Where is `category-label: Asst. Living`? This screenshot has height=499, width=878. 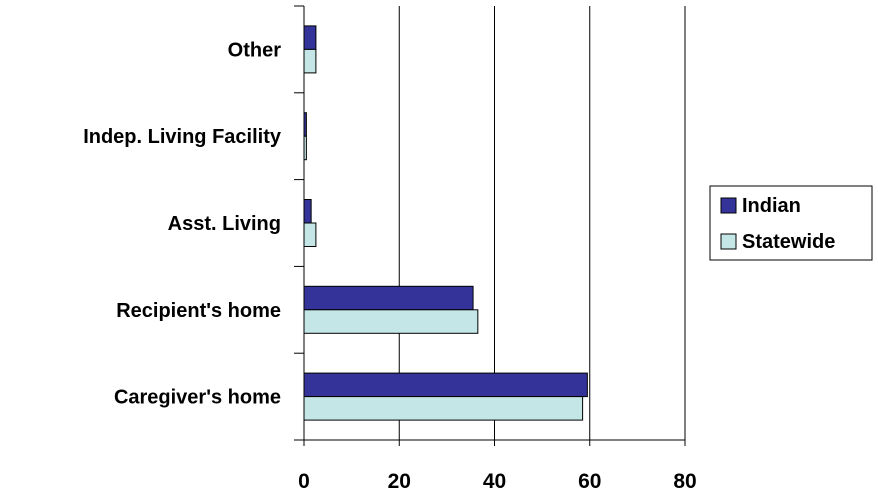
category-label: Asst. Living is located at coordinates (224, 224).